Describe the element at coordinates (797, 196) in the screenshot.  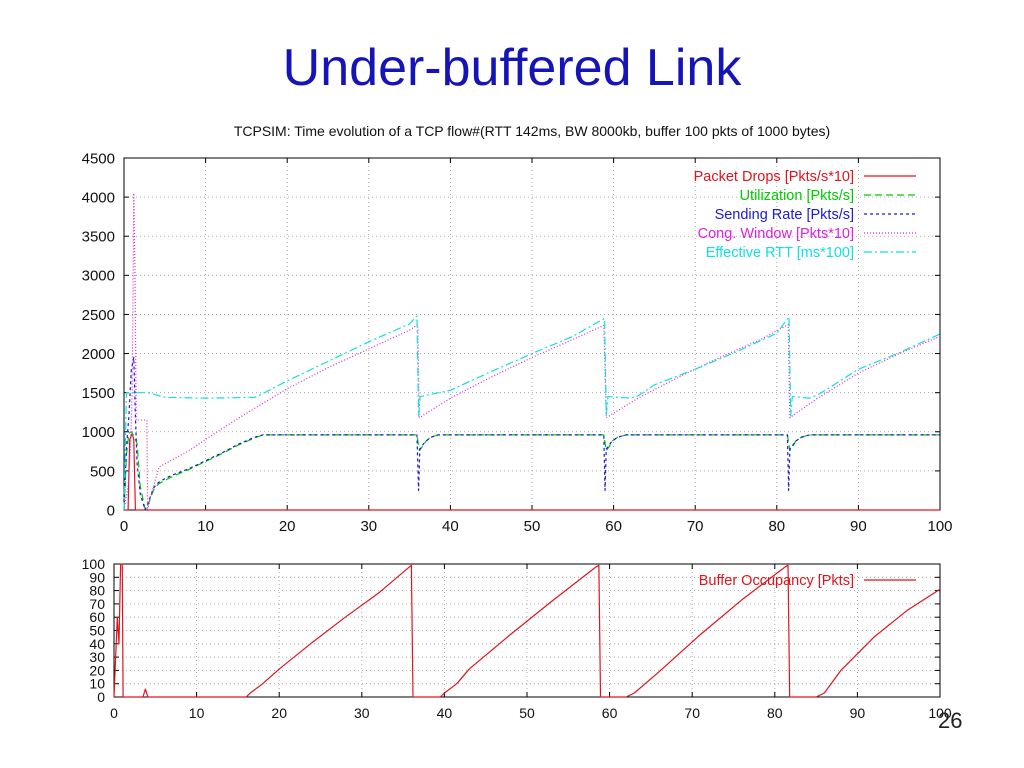
I see `legend-label: Utilization [Pkts/s]` at that location.